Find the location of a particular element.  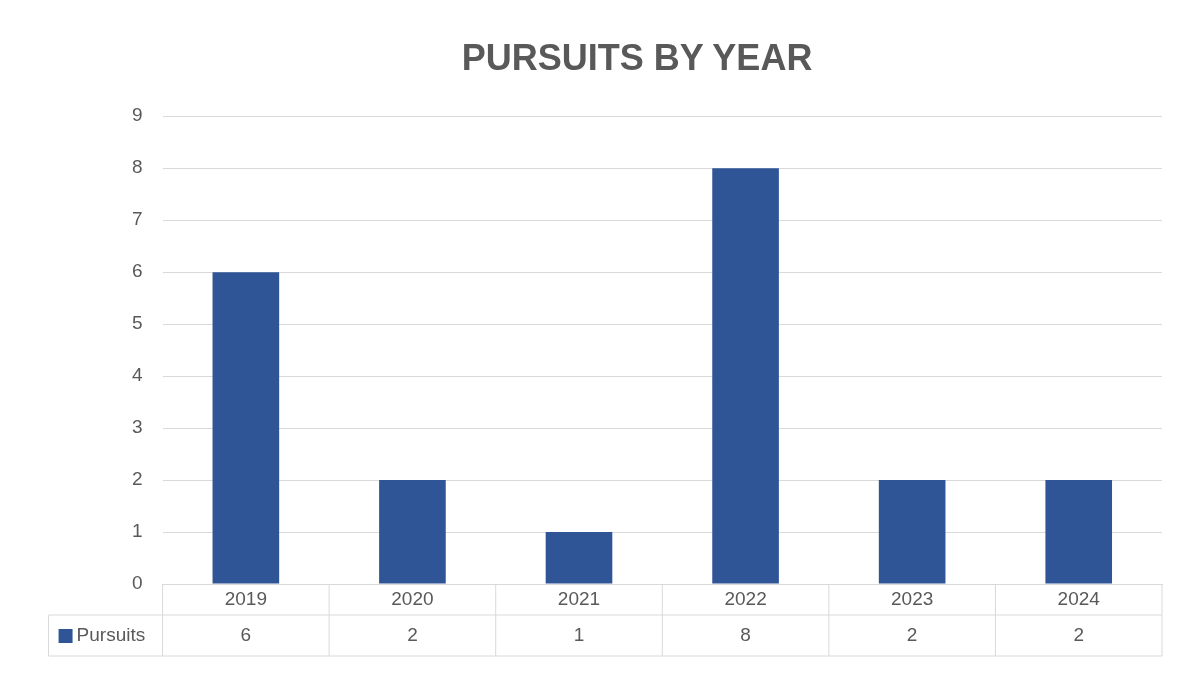

x-tick-label: 2023 is located at coordinates (912, 599).